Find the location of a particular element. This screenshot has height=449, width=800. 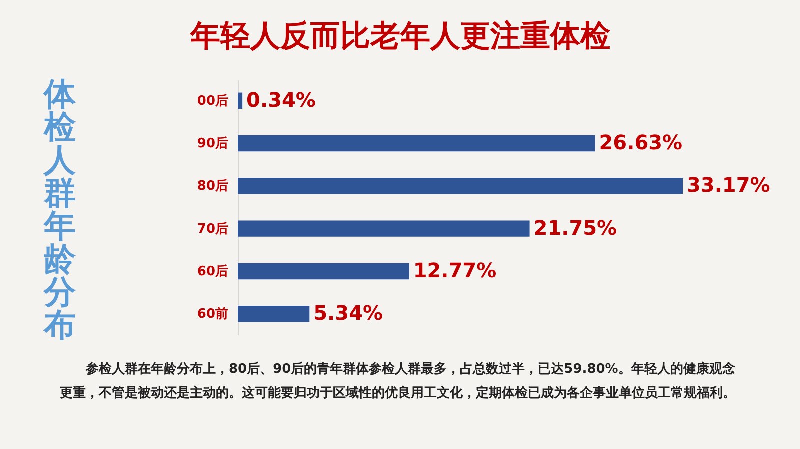

y-tick-label: 70后 is located at coordinates (212, 228).